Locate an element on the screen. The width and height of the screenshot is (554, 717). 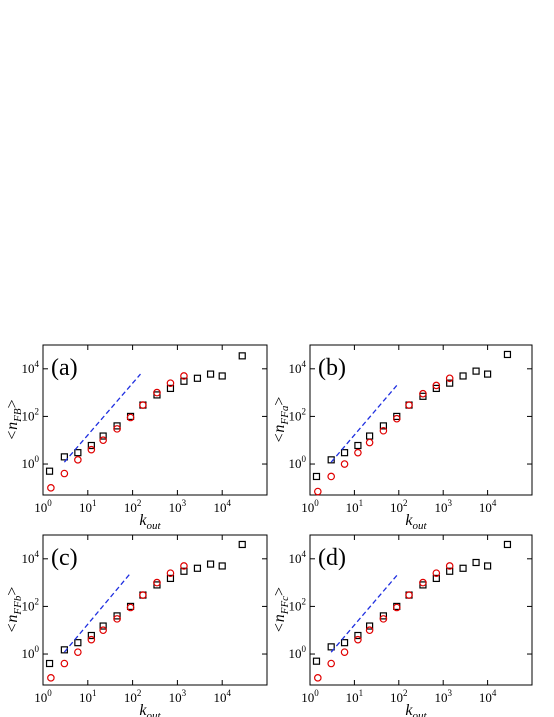
panel-label: (a) is located at coordinates (64, 368).